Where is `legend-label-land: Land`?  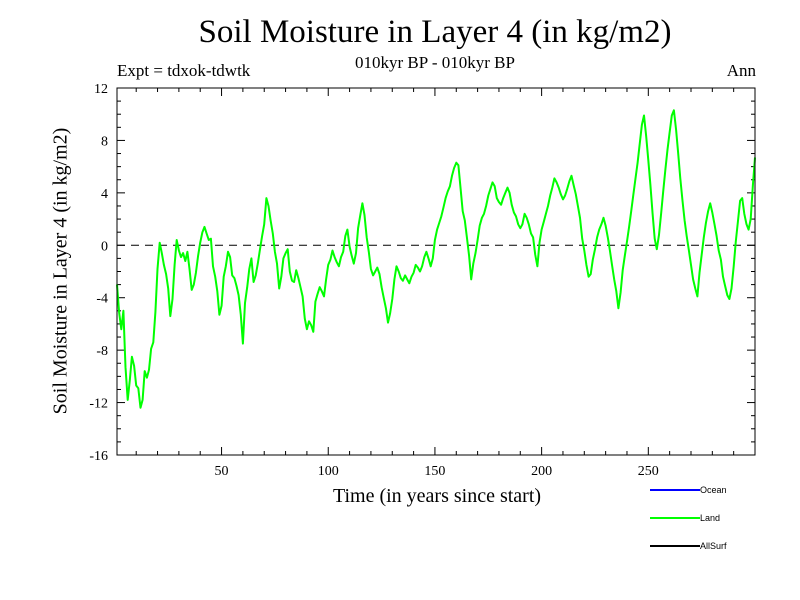 legend-label-land: Land is located at coordinates (710, 518).